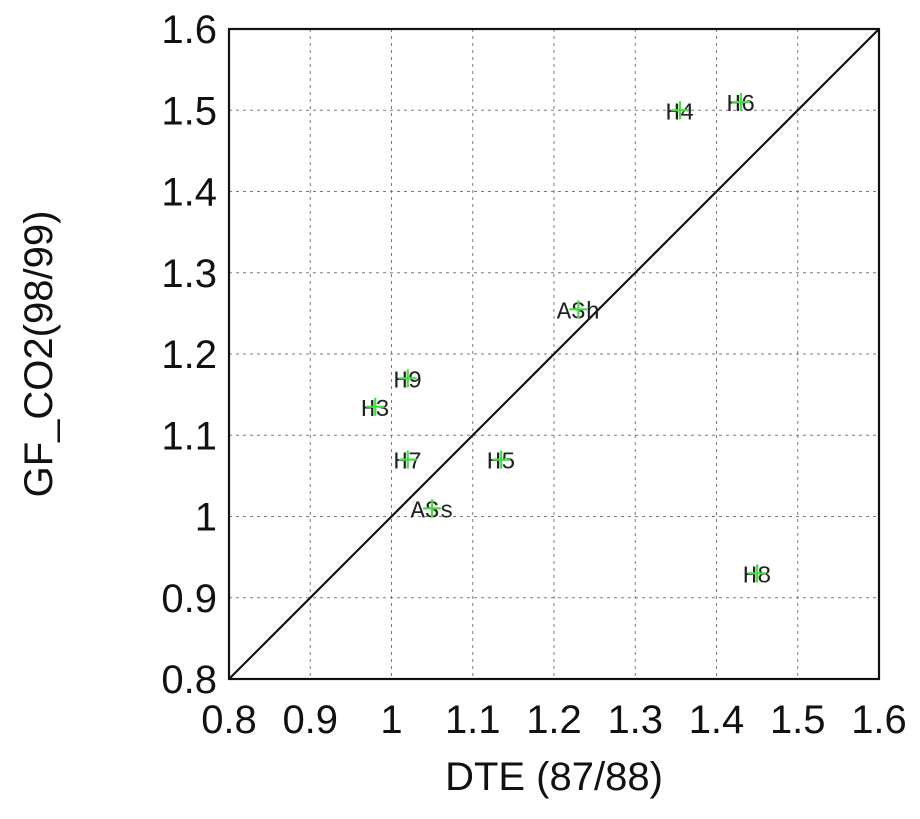 This screenshot has height=819, width=920. Describe the element at coordinates (206, 518) in the screenshot. I see `y-tick-label: 1` at that location.